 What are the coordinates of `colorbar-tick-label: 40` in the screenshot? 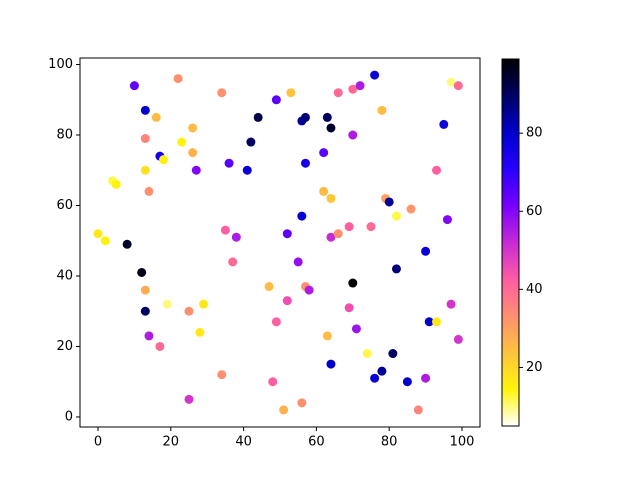 It's located at (534, 289).